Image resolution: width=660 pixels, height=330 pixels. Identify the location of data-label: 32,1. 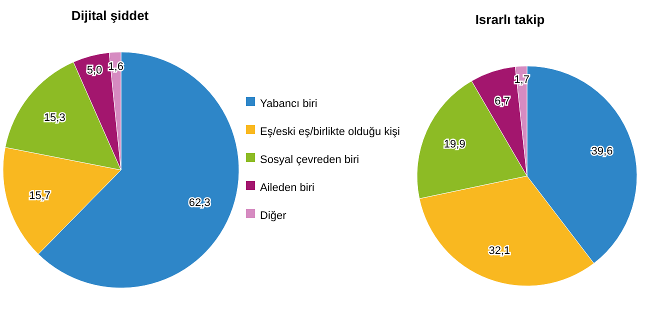
(499, 251).